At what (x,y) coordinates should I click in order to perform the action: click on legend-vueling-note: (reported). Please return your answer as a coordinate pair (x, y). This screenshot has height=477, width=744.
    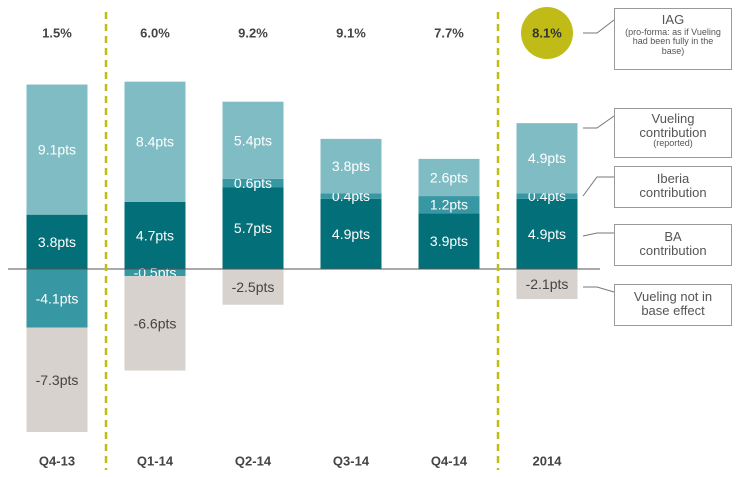
    Looking at the image, I should click on (673, 143).